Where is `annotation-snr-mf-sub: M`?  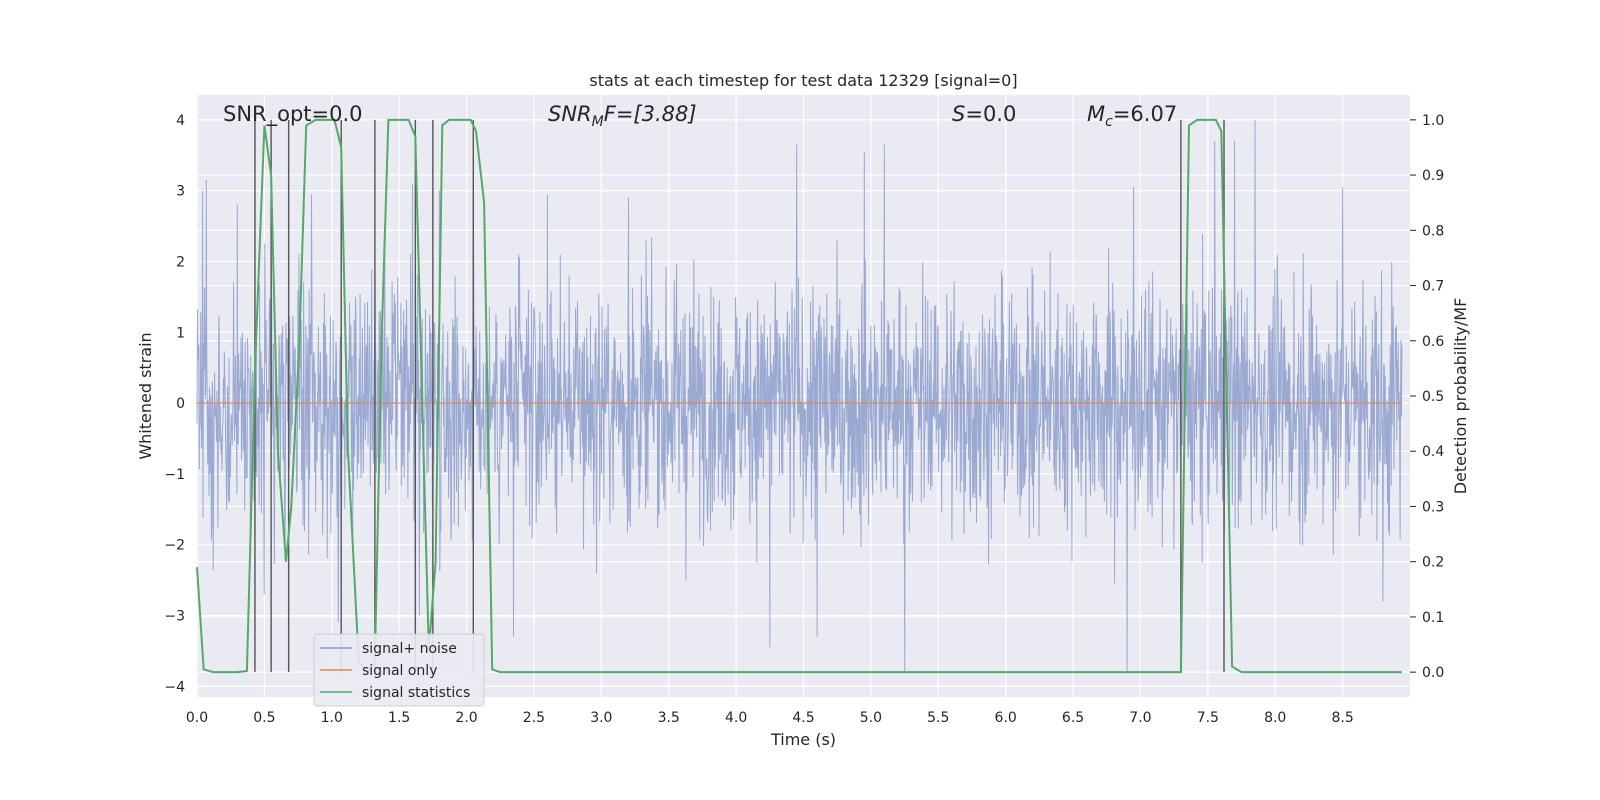
annotation-snr-mf-sub: M is located at coordinates (598, 122).